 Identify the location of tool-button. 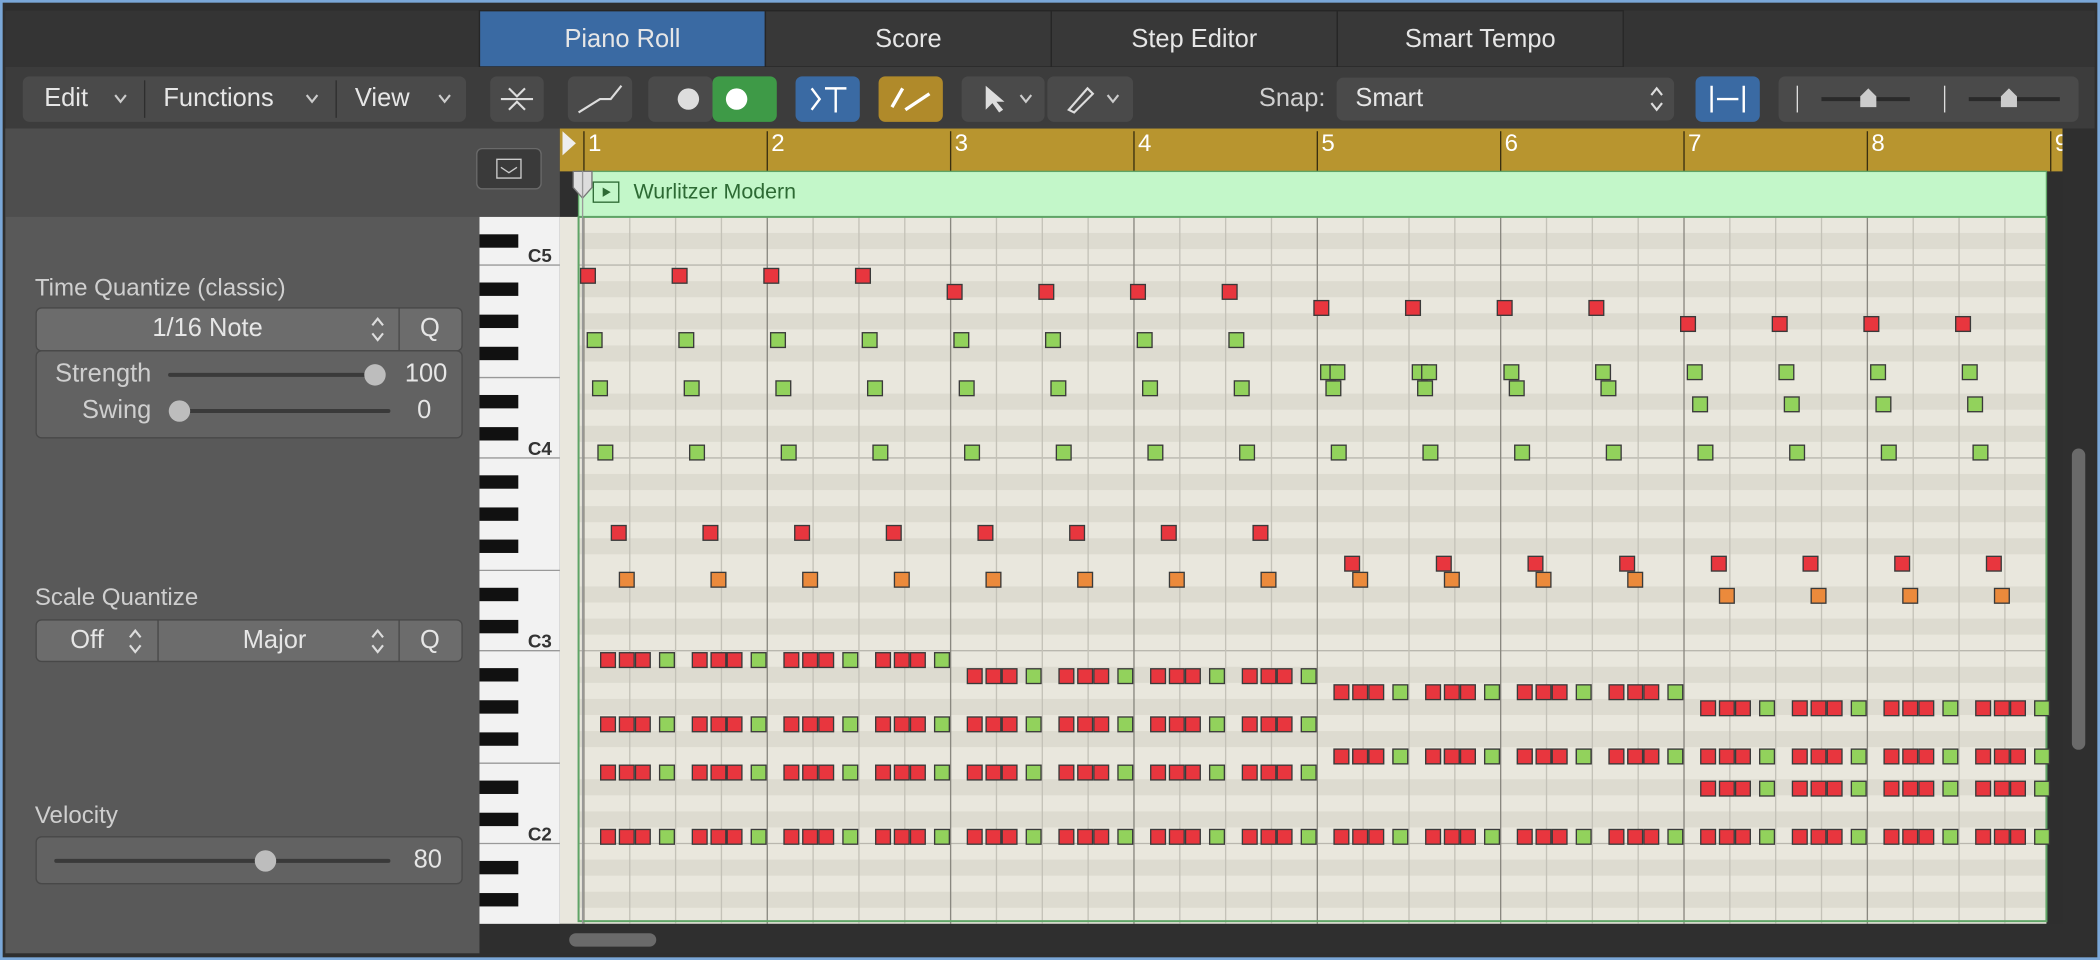
(827, 99).